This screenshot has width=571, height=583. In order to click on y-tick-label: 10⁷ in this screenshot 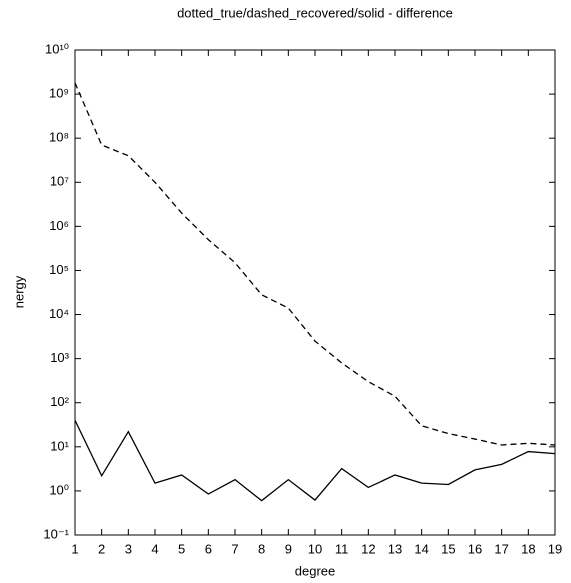, I will do `click(59, 181)`.